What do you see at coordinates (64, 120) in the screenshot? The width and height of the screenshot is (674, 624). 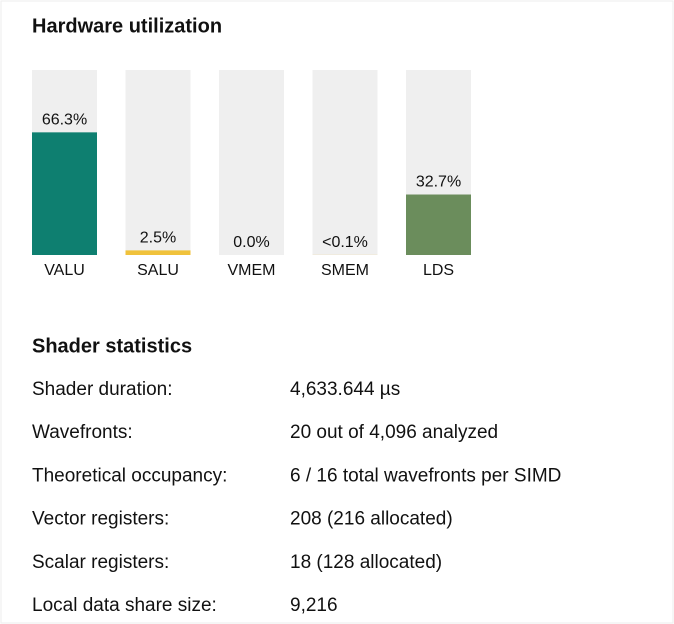 I see `value-label: 66.3%` at bounding box center [64, 120].